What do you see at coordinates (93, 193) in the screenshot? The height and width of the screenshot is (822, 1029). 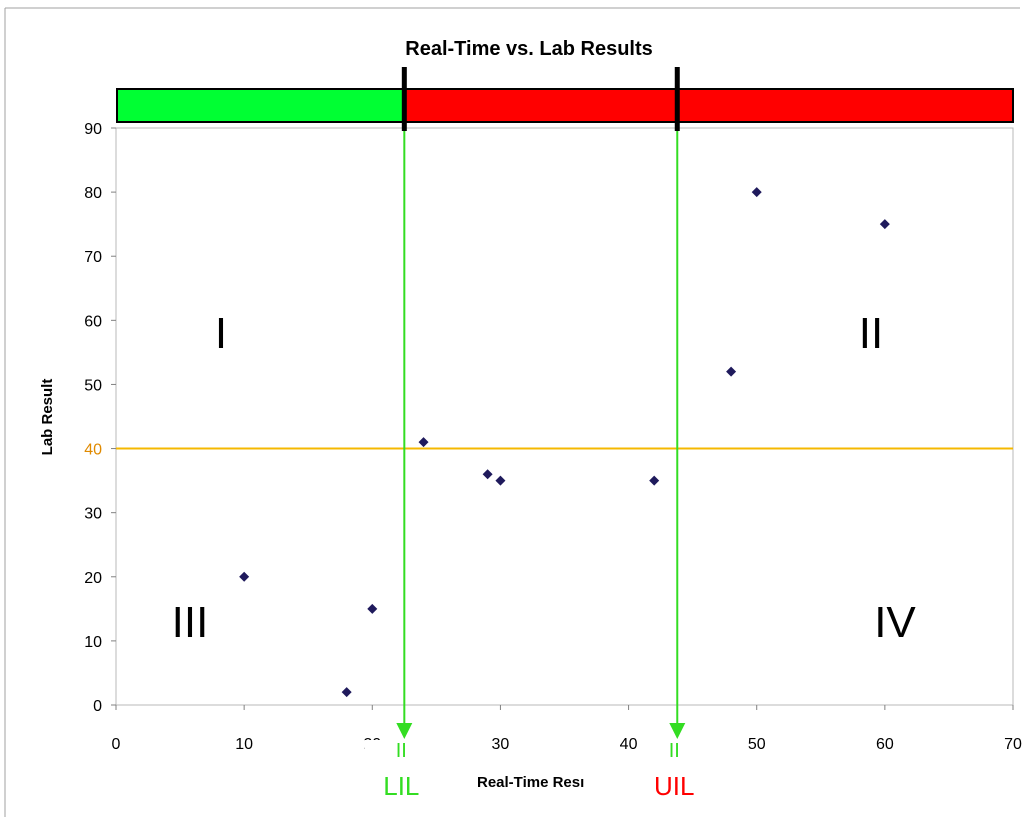 I see `y-tick-label: 80` at bounding box center [93, 193].